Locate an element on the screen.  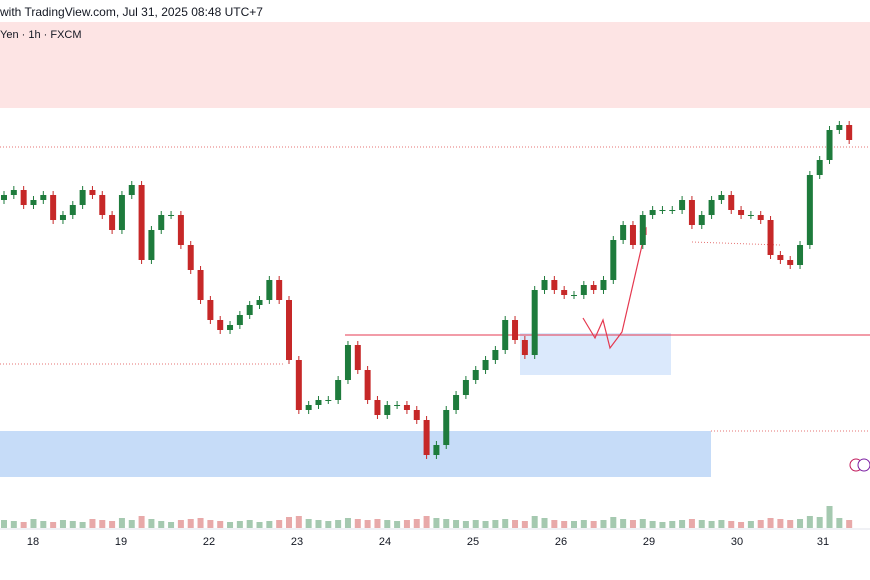
supply-zone is located at coordinates (435, 65).